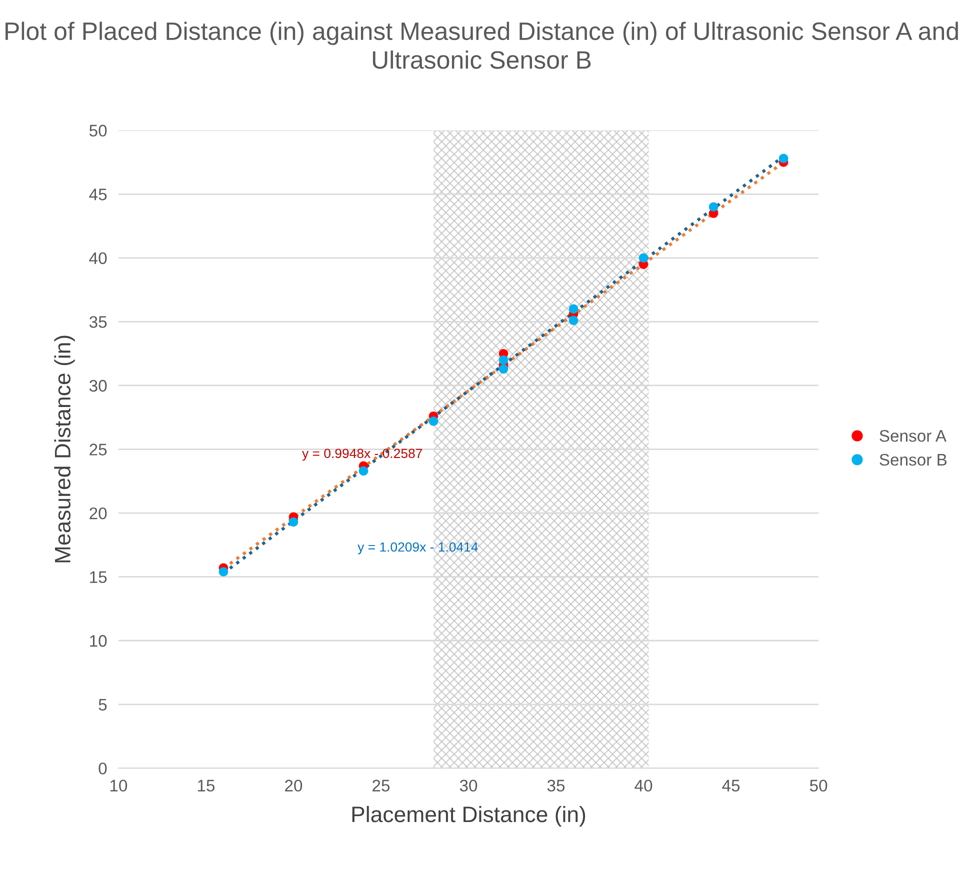 The image size is (963, 869). Describe the element at coordinates (482, 45) in the screenshot. I see `chart-title: Plot of Placed Distance (in) against Measured Distance (in) of Ultrasonic Sensor A and Ultrasonic Sensor B` at that location.